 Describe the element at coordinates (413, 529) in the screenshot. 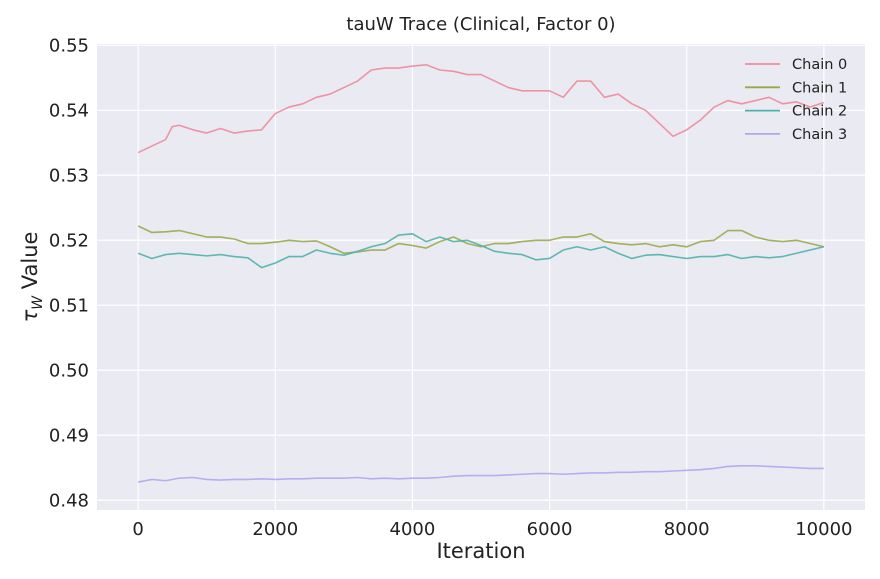

I see `x-tick-label: 4000` at that location.